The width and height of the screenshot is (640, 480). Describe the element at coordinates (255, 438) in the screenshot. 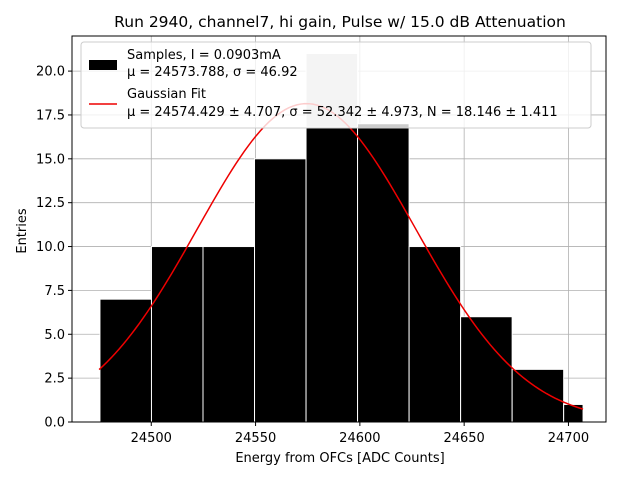

I see `x-tick-label: 24550` at that location.